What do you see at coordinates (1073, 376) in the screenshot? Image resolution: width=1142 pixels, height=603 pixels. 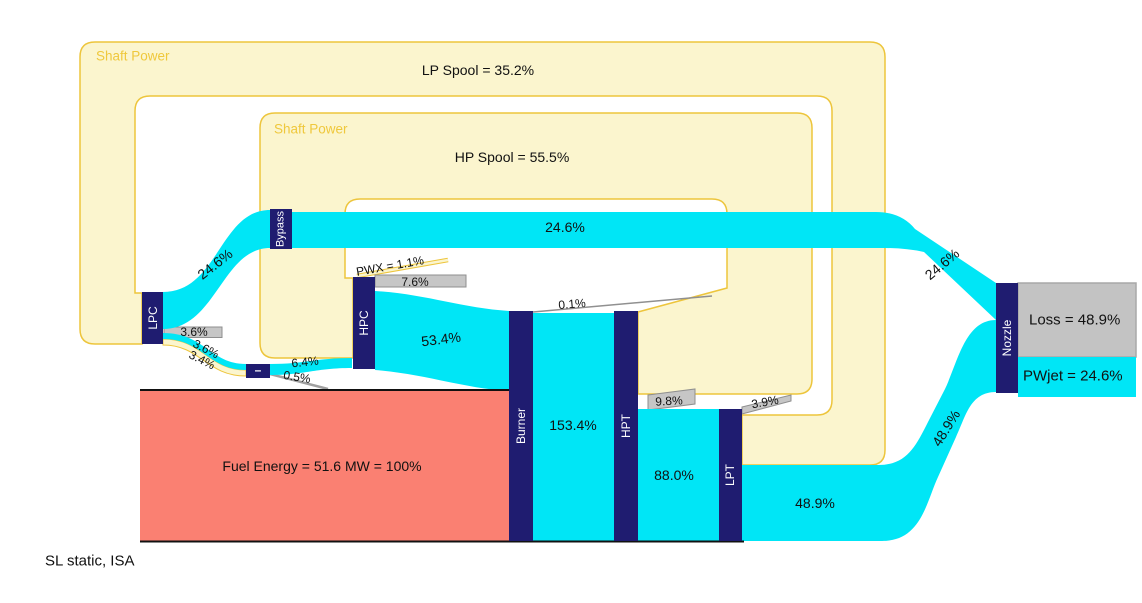 I see `pwjet-label: PWjet = 24.6%` at bounding box center [1073, 376].